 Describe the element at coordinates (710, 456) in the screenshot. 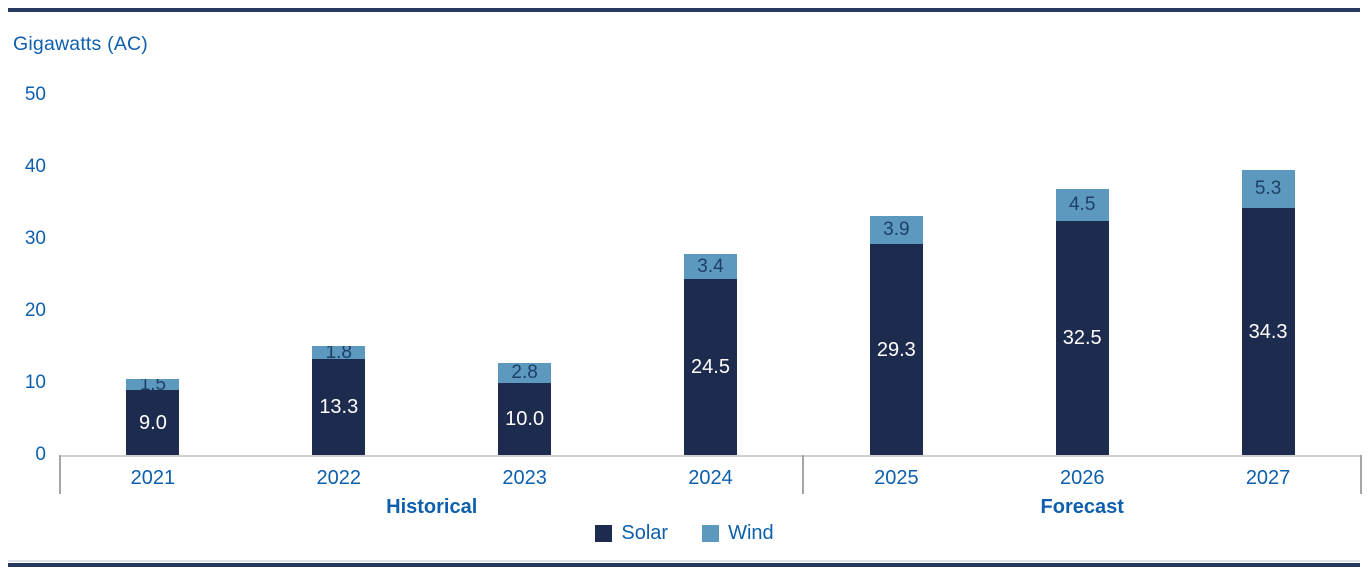

I see `x-axis-line` at that location.